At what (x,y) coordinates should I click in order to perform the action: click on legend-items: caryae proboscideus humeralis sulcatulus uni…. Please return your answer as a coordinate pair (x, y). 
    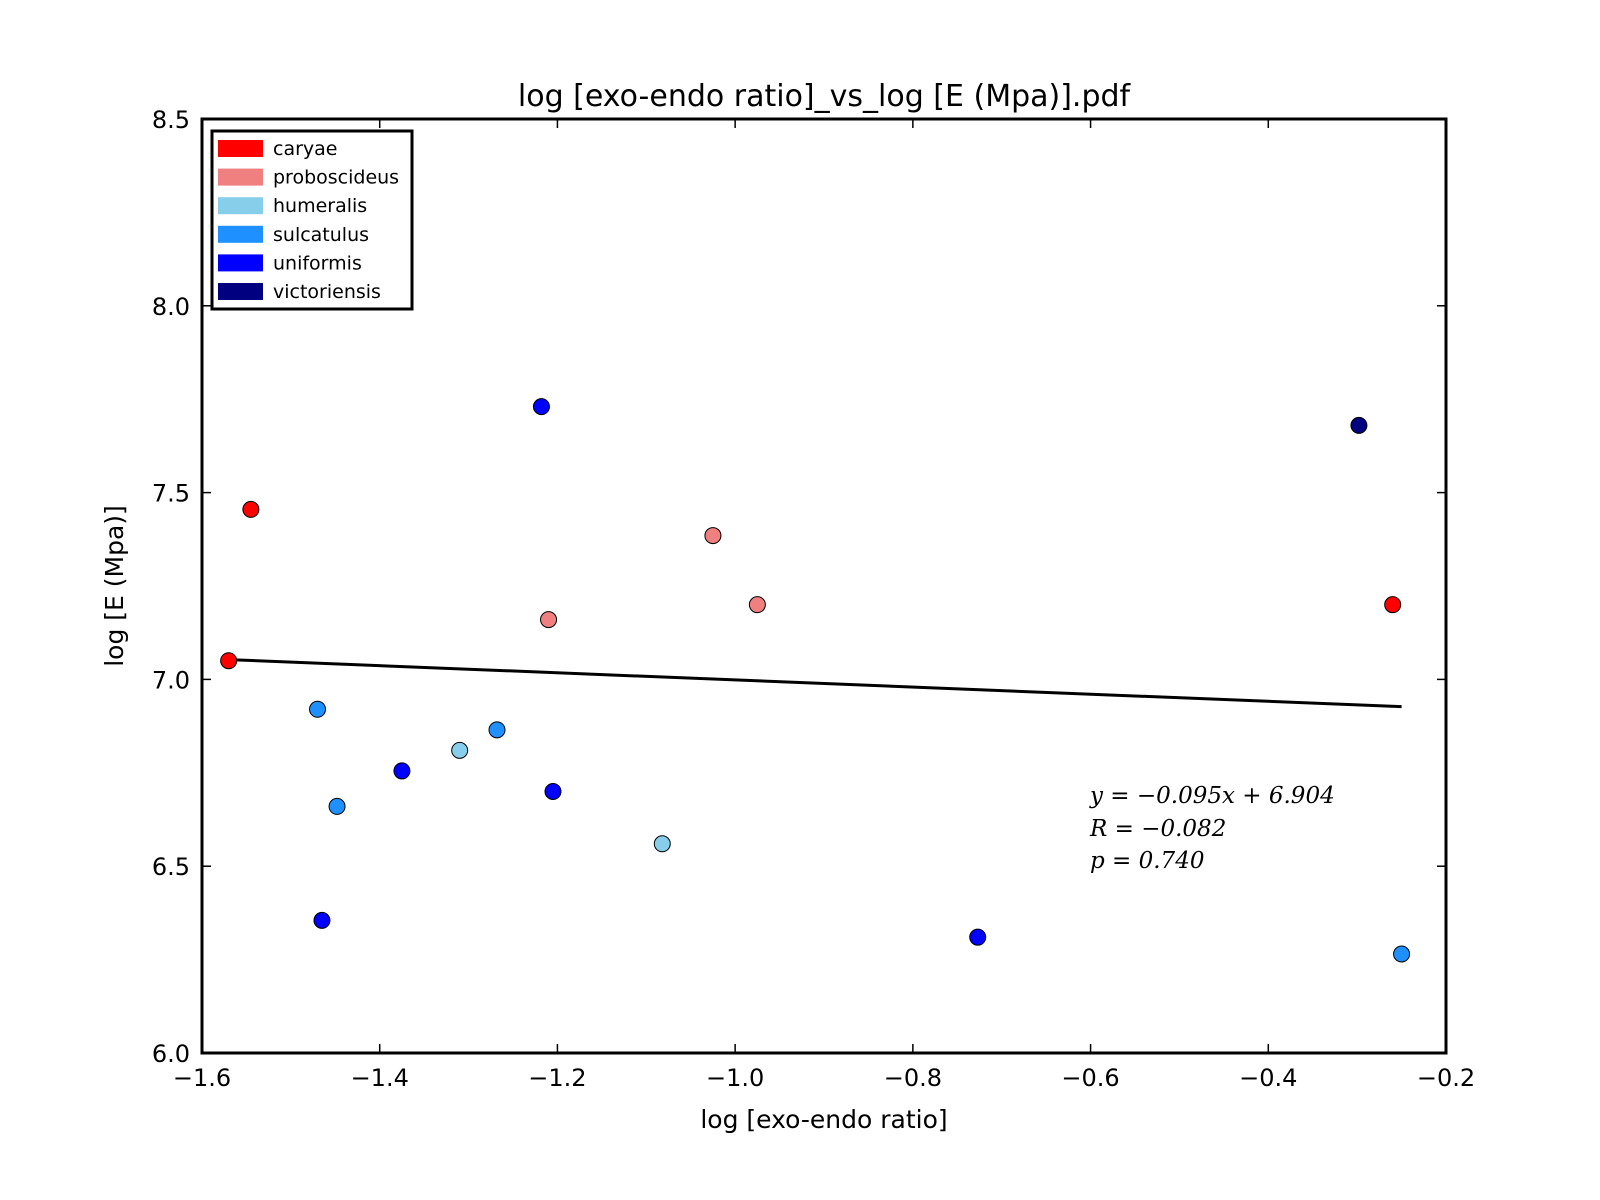
    Looking at the image, I should click on (308, 220).